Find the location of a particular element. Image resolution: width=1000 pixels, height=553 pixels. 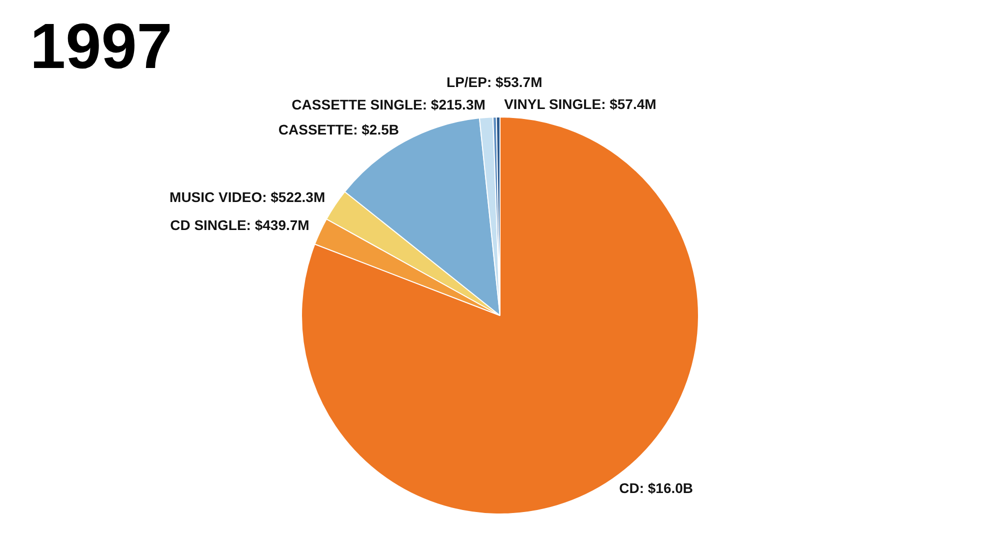

slice-label: VINYL SINGLE: $57.4M is located at coordinates (580, 104).